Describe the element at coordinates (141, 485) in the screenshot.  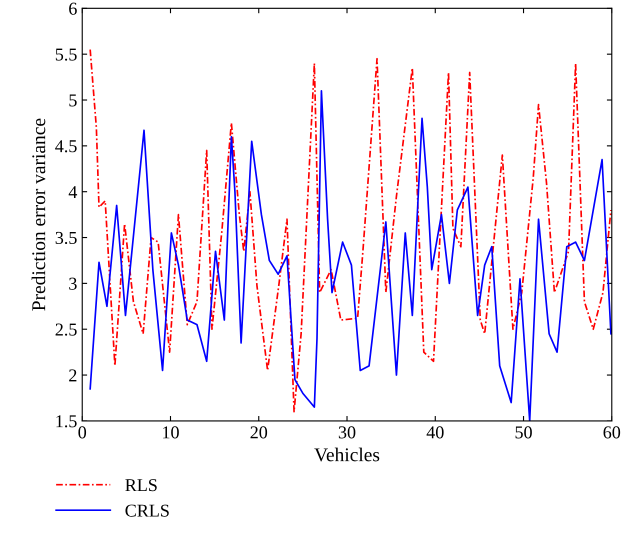
I see `legend-label: RLS` at that location.